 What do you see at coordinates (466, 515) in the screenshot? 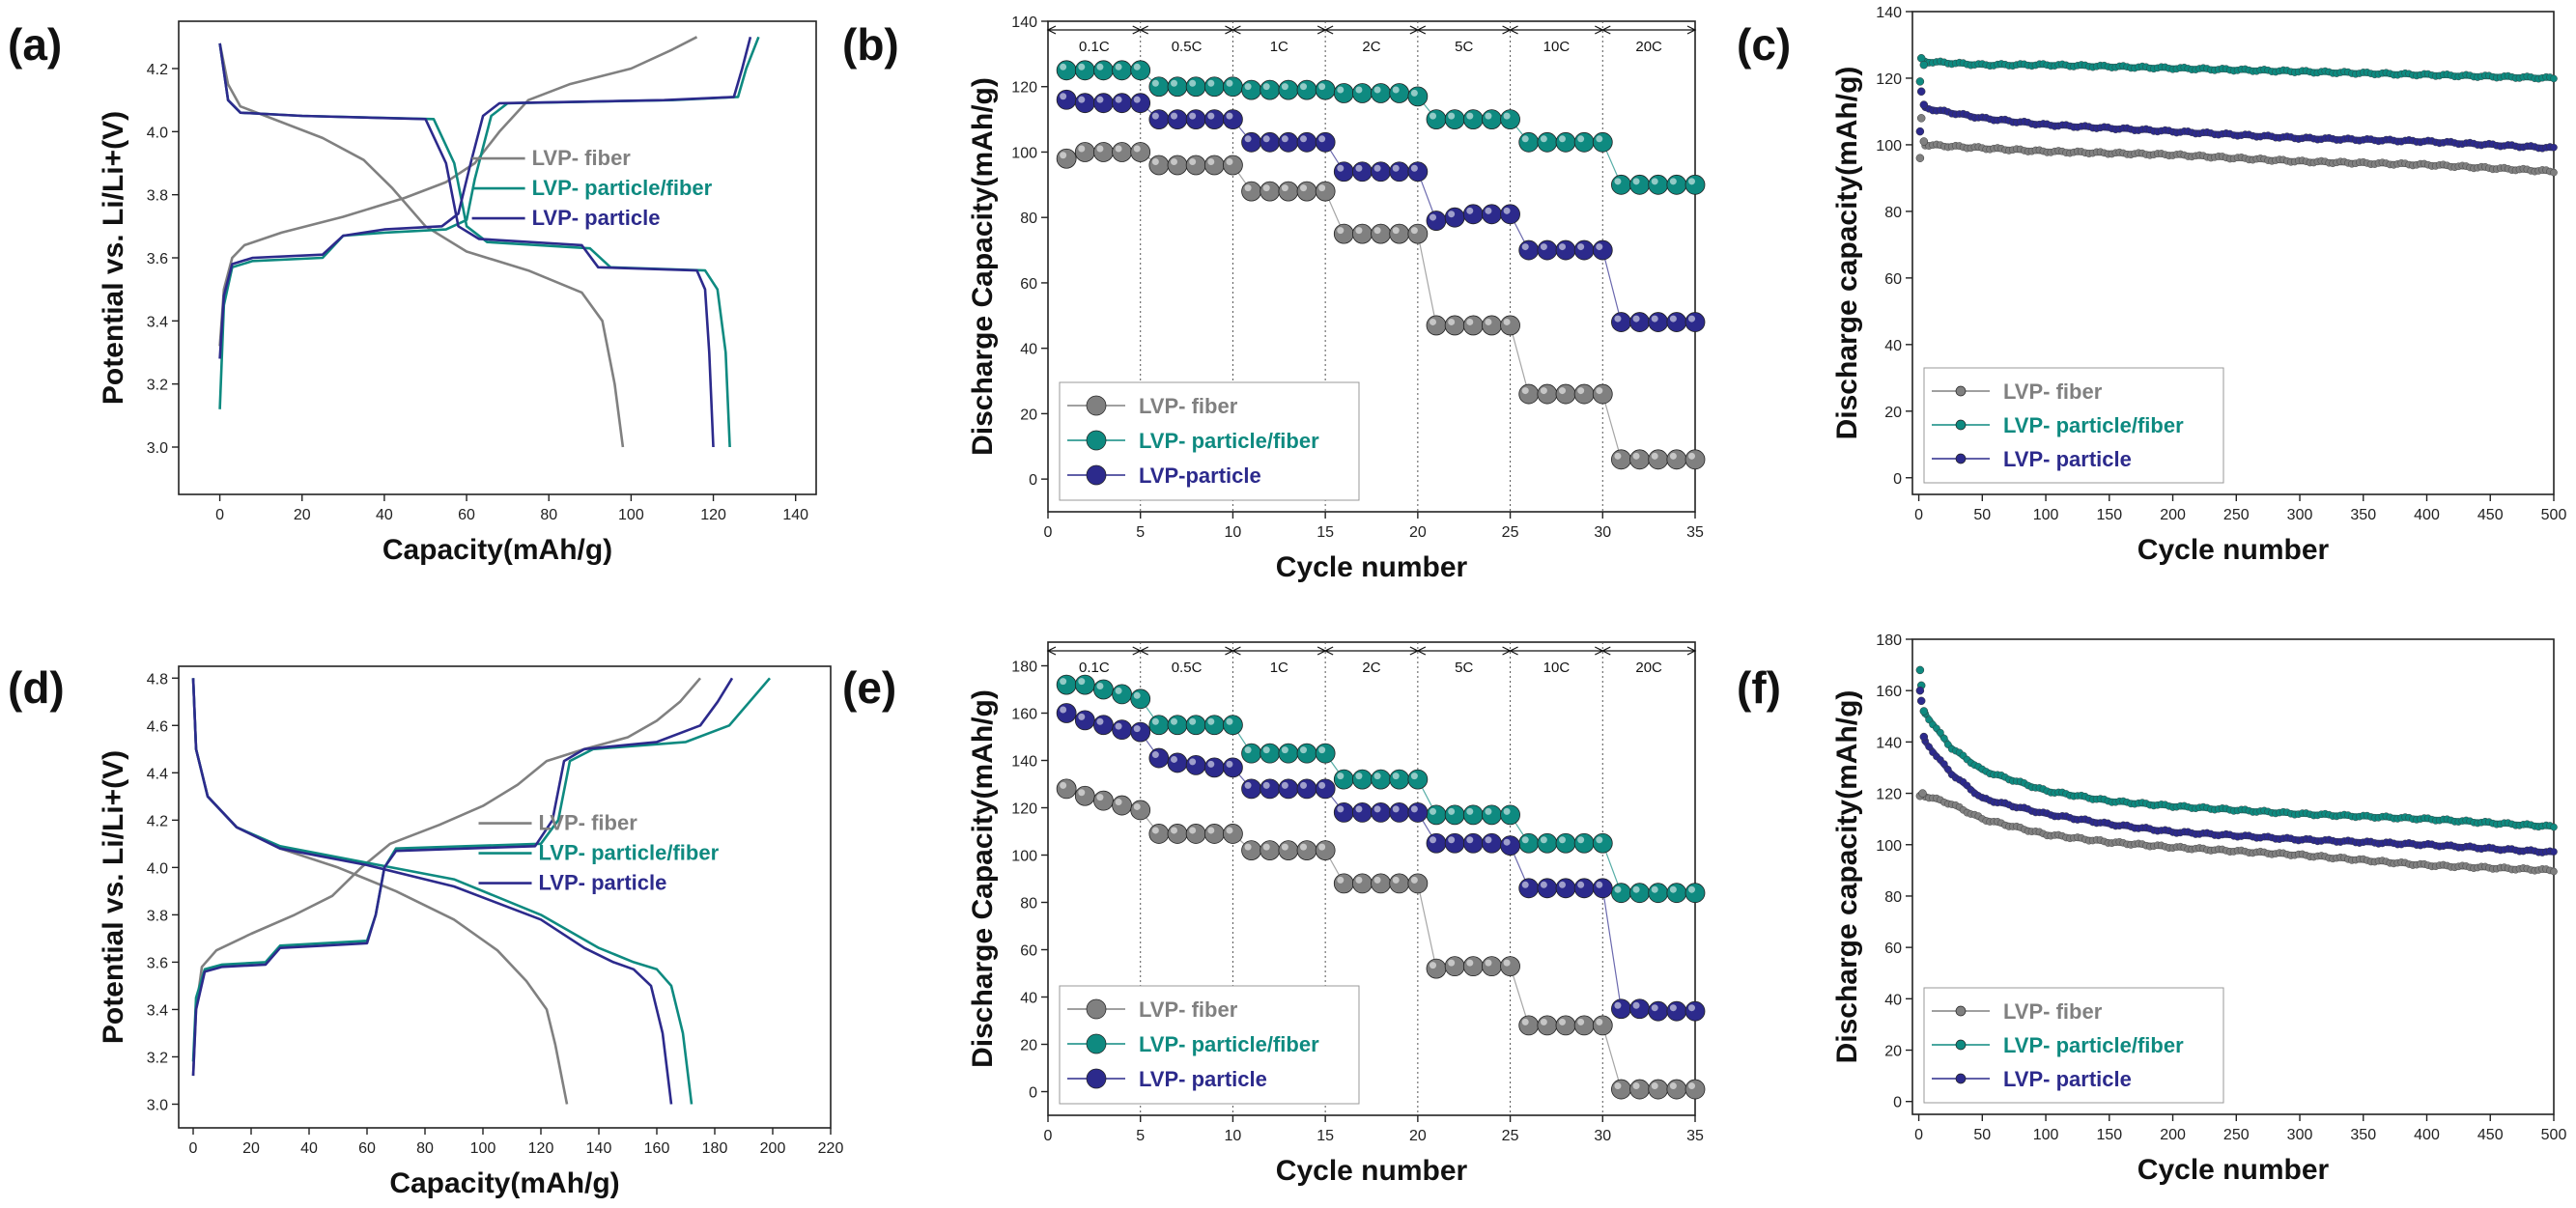
I see `x-tick-label: 60` at bounding box center [466, 515].